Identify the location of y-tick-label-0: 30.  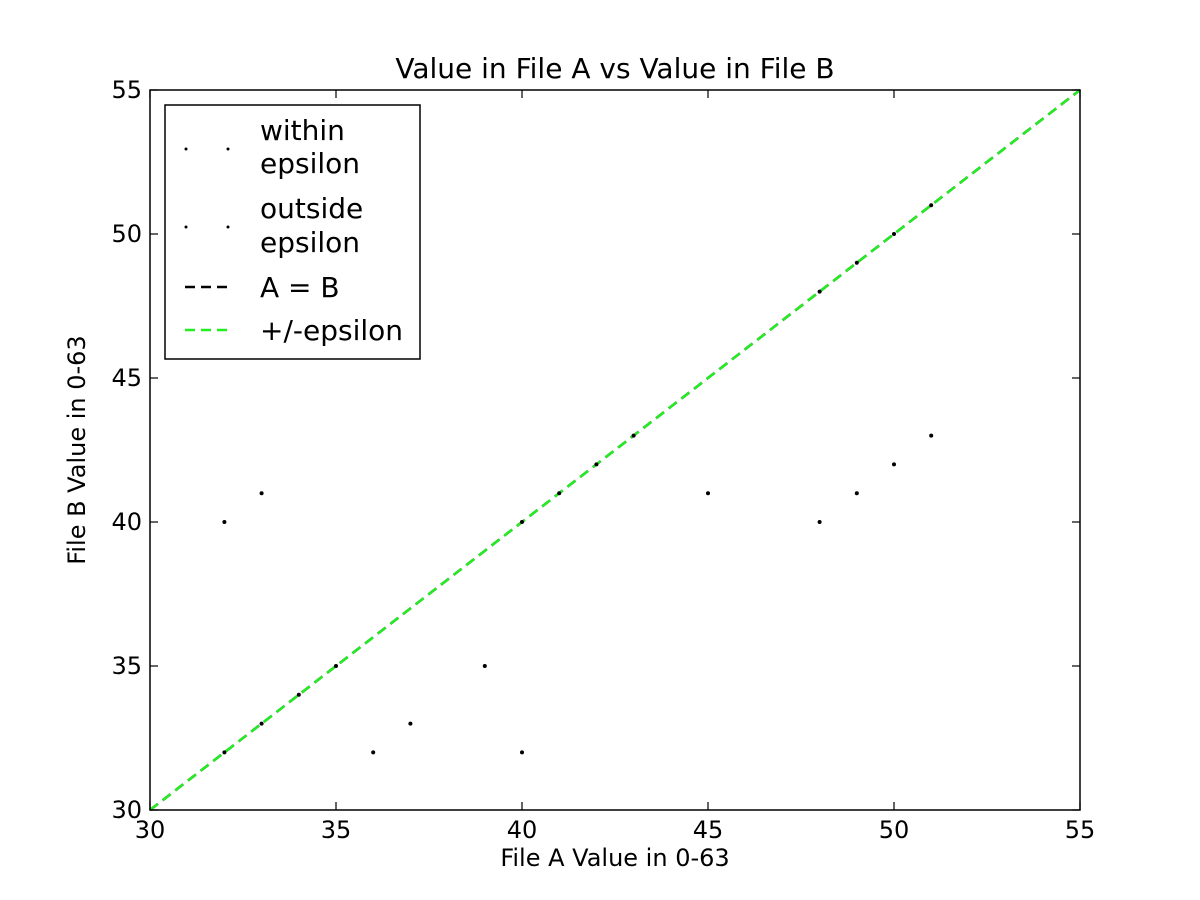
(126, 810).